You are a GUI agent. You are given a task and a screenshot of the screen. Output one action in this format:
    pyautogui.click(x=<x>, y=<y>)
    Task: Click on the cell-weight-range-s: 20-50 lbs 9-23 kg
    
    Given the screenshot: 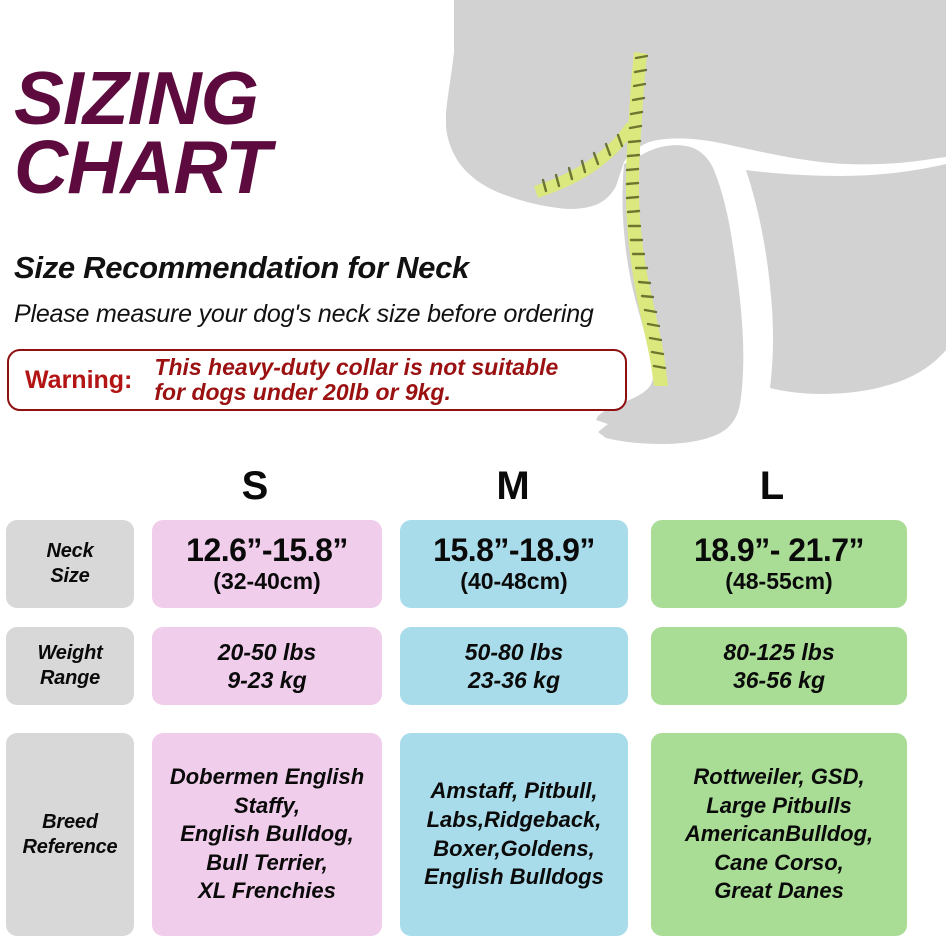 What is the action you would take?
    pyautogui.click(x=267, y=666)
    